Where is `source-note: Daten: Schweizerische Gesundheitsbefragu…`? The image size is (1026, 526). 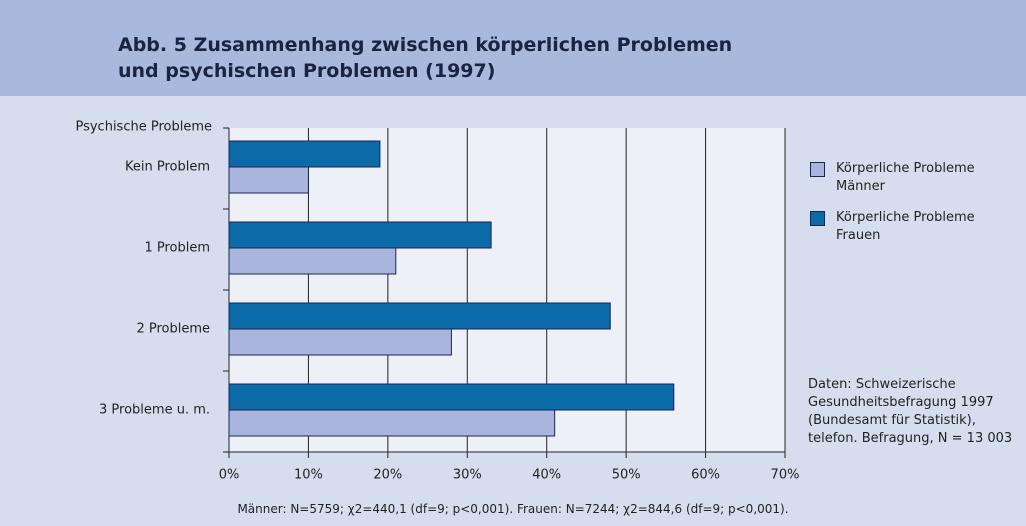
source-note: Daten: Schweizerische Gesundheitsbefragu… is located at coordinates (910, 411).